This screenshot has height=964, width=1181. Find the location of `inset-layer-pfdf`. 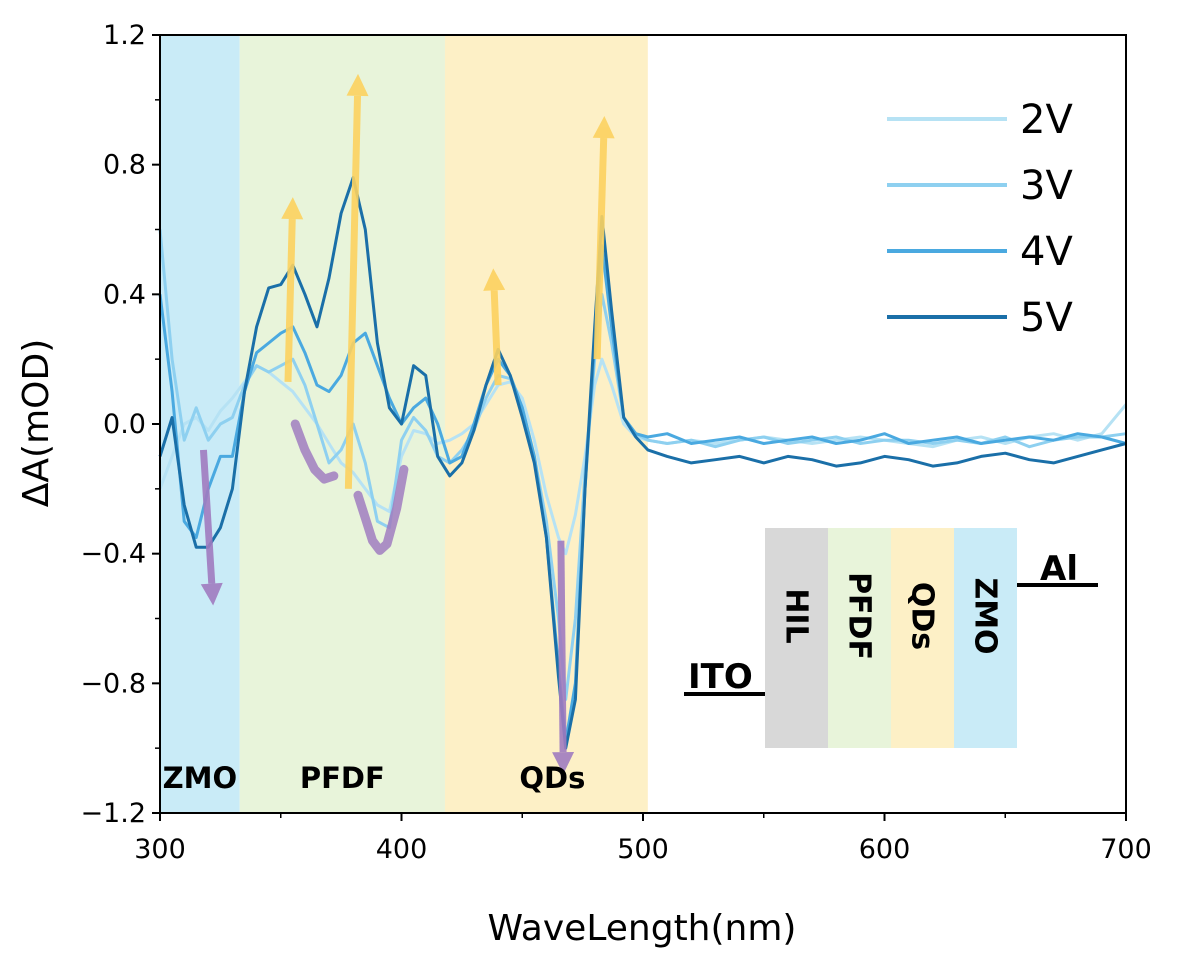

inset-layer-pfdf is located at coordinates (859, 638).